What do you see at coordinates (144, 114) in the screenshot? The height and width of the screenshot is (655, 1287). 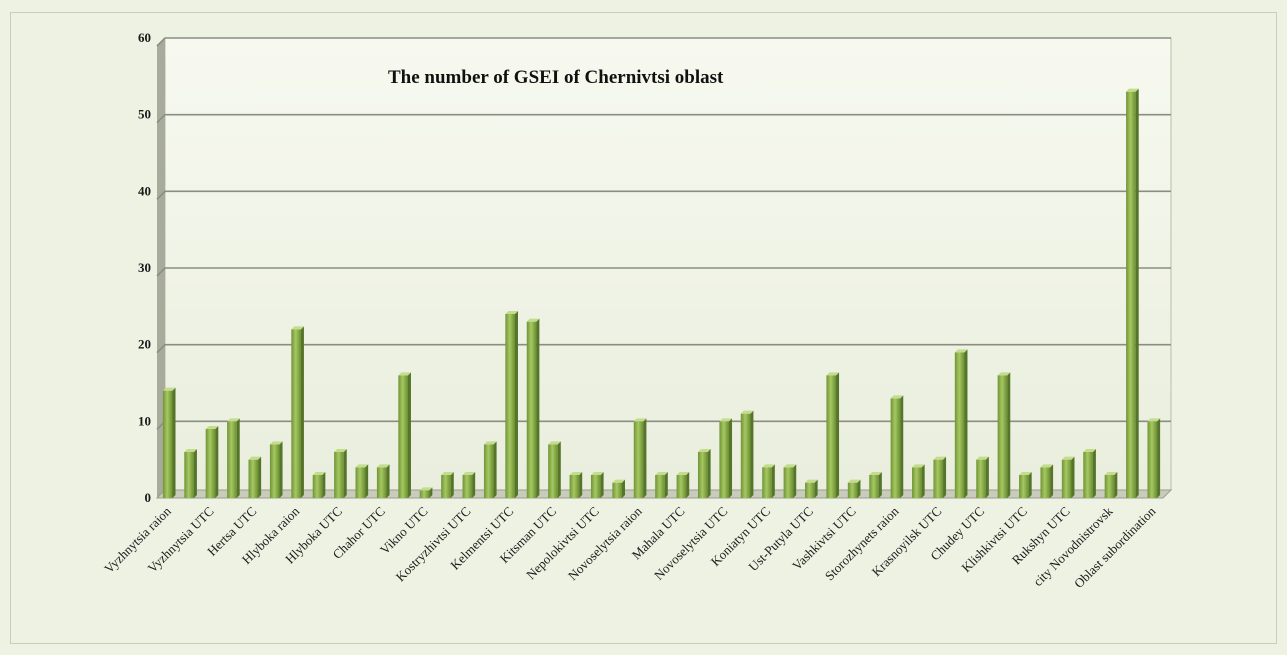 I see `y-tick-label: 50` at bounding box center [144, 114].